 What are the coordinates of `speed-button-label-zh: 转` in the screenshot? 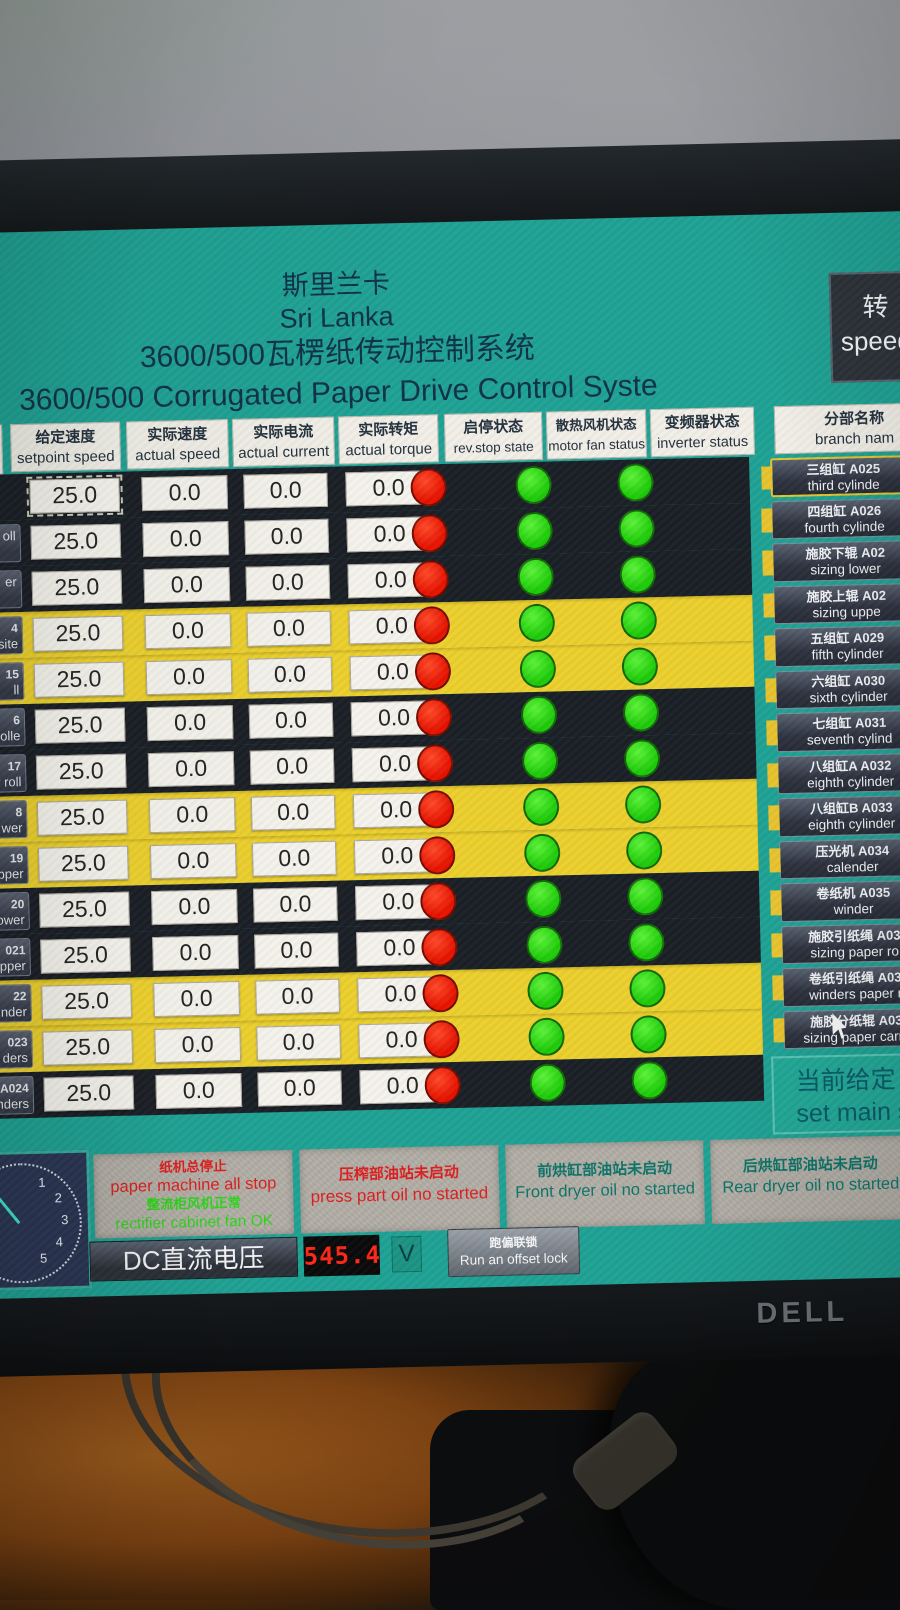 It's located at (875, 307).